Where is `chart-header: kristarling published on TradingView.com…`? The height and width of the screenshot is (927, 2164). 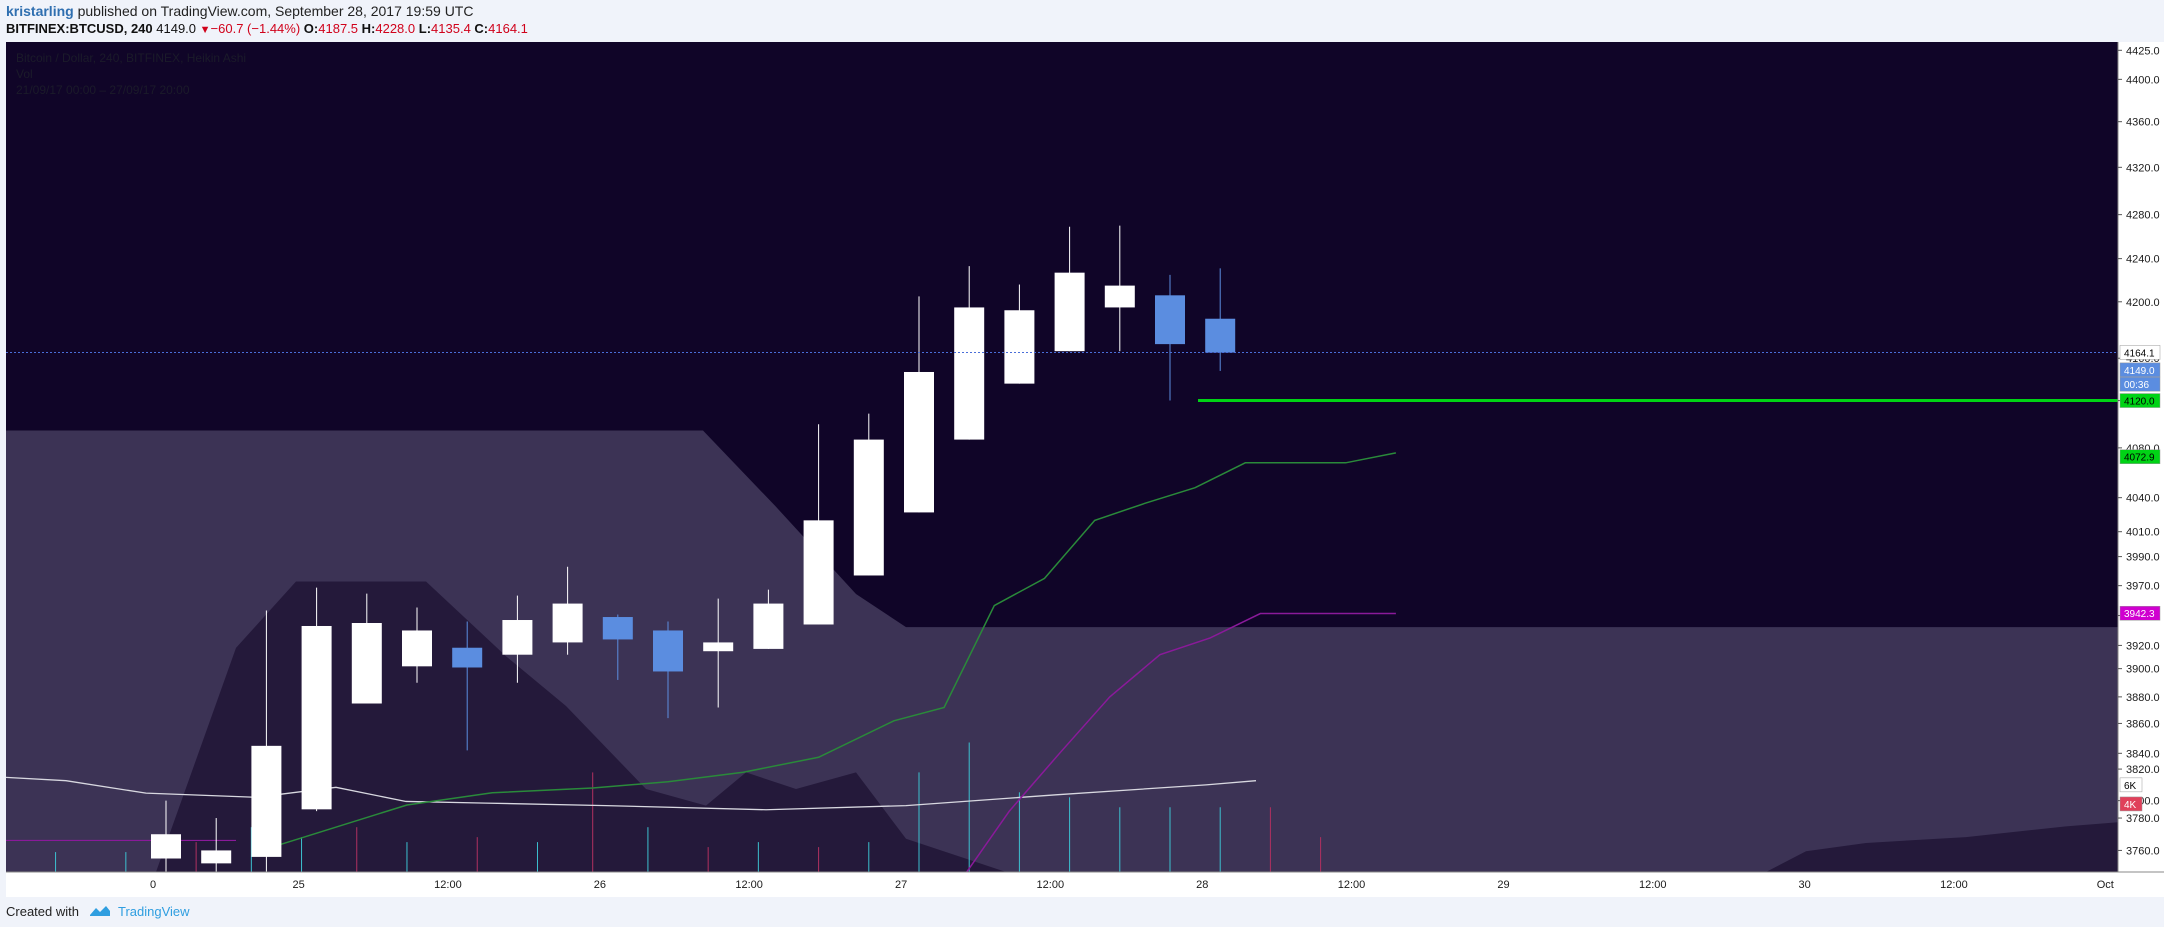 chart-header: kristarling published on TradingView.com… is located at coordinates (1082, 21).